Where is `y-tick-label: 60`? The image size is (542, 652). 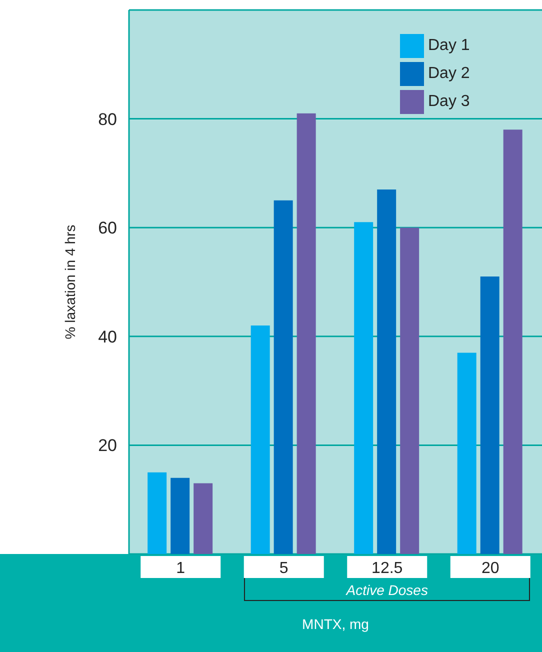
y-tick-label: 60 is located at coordinates (107, 228).